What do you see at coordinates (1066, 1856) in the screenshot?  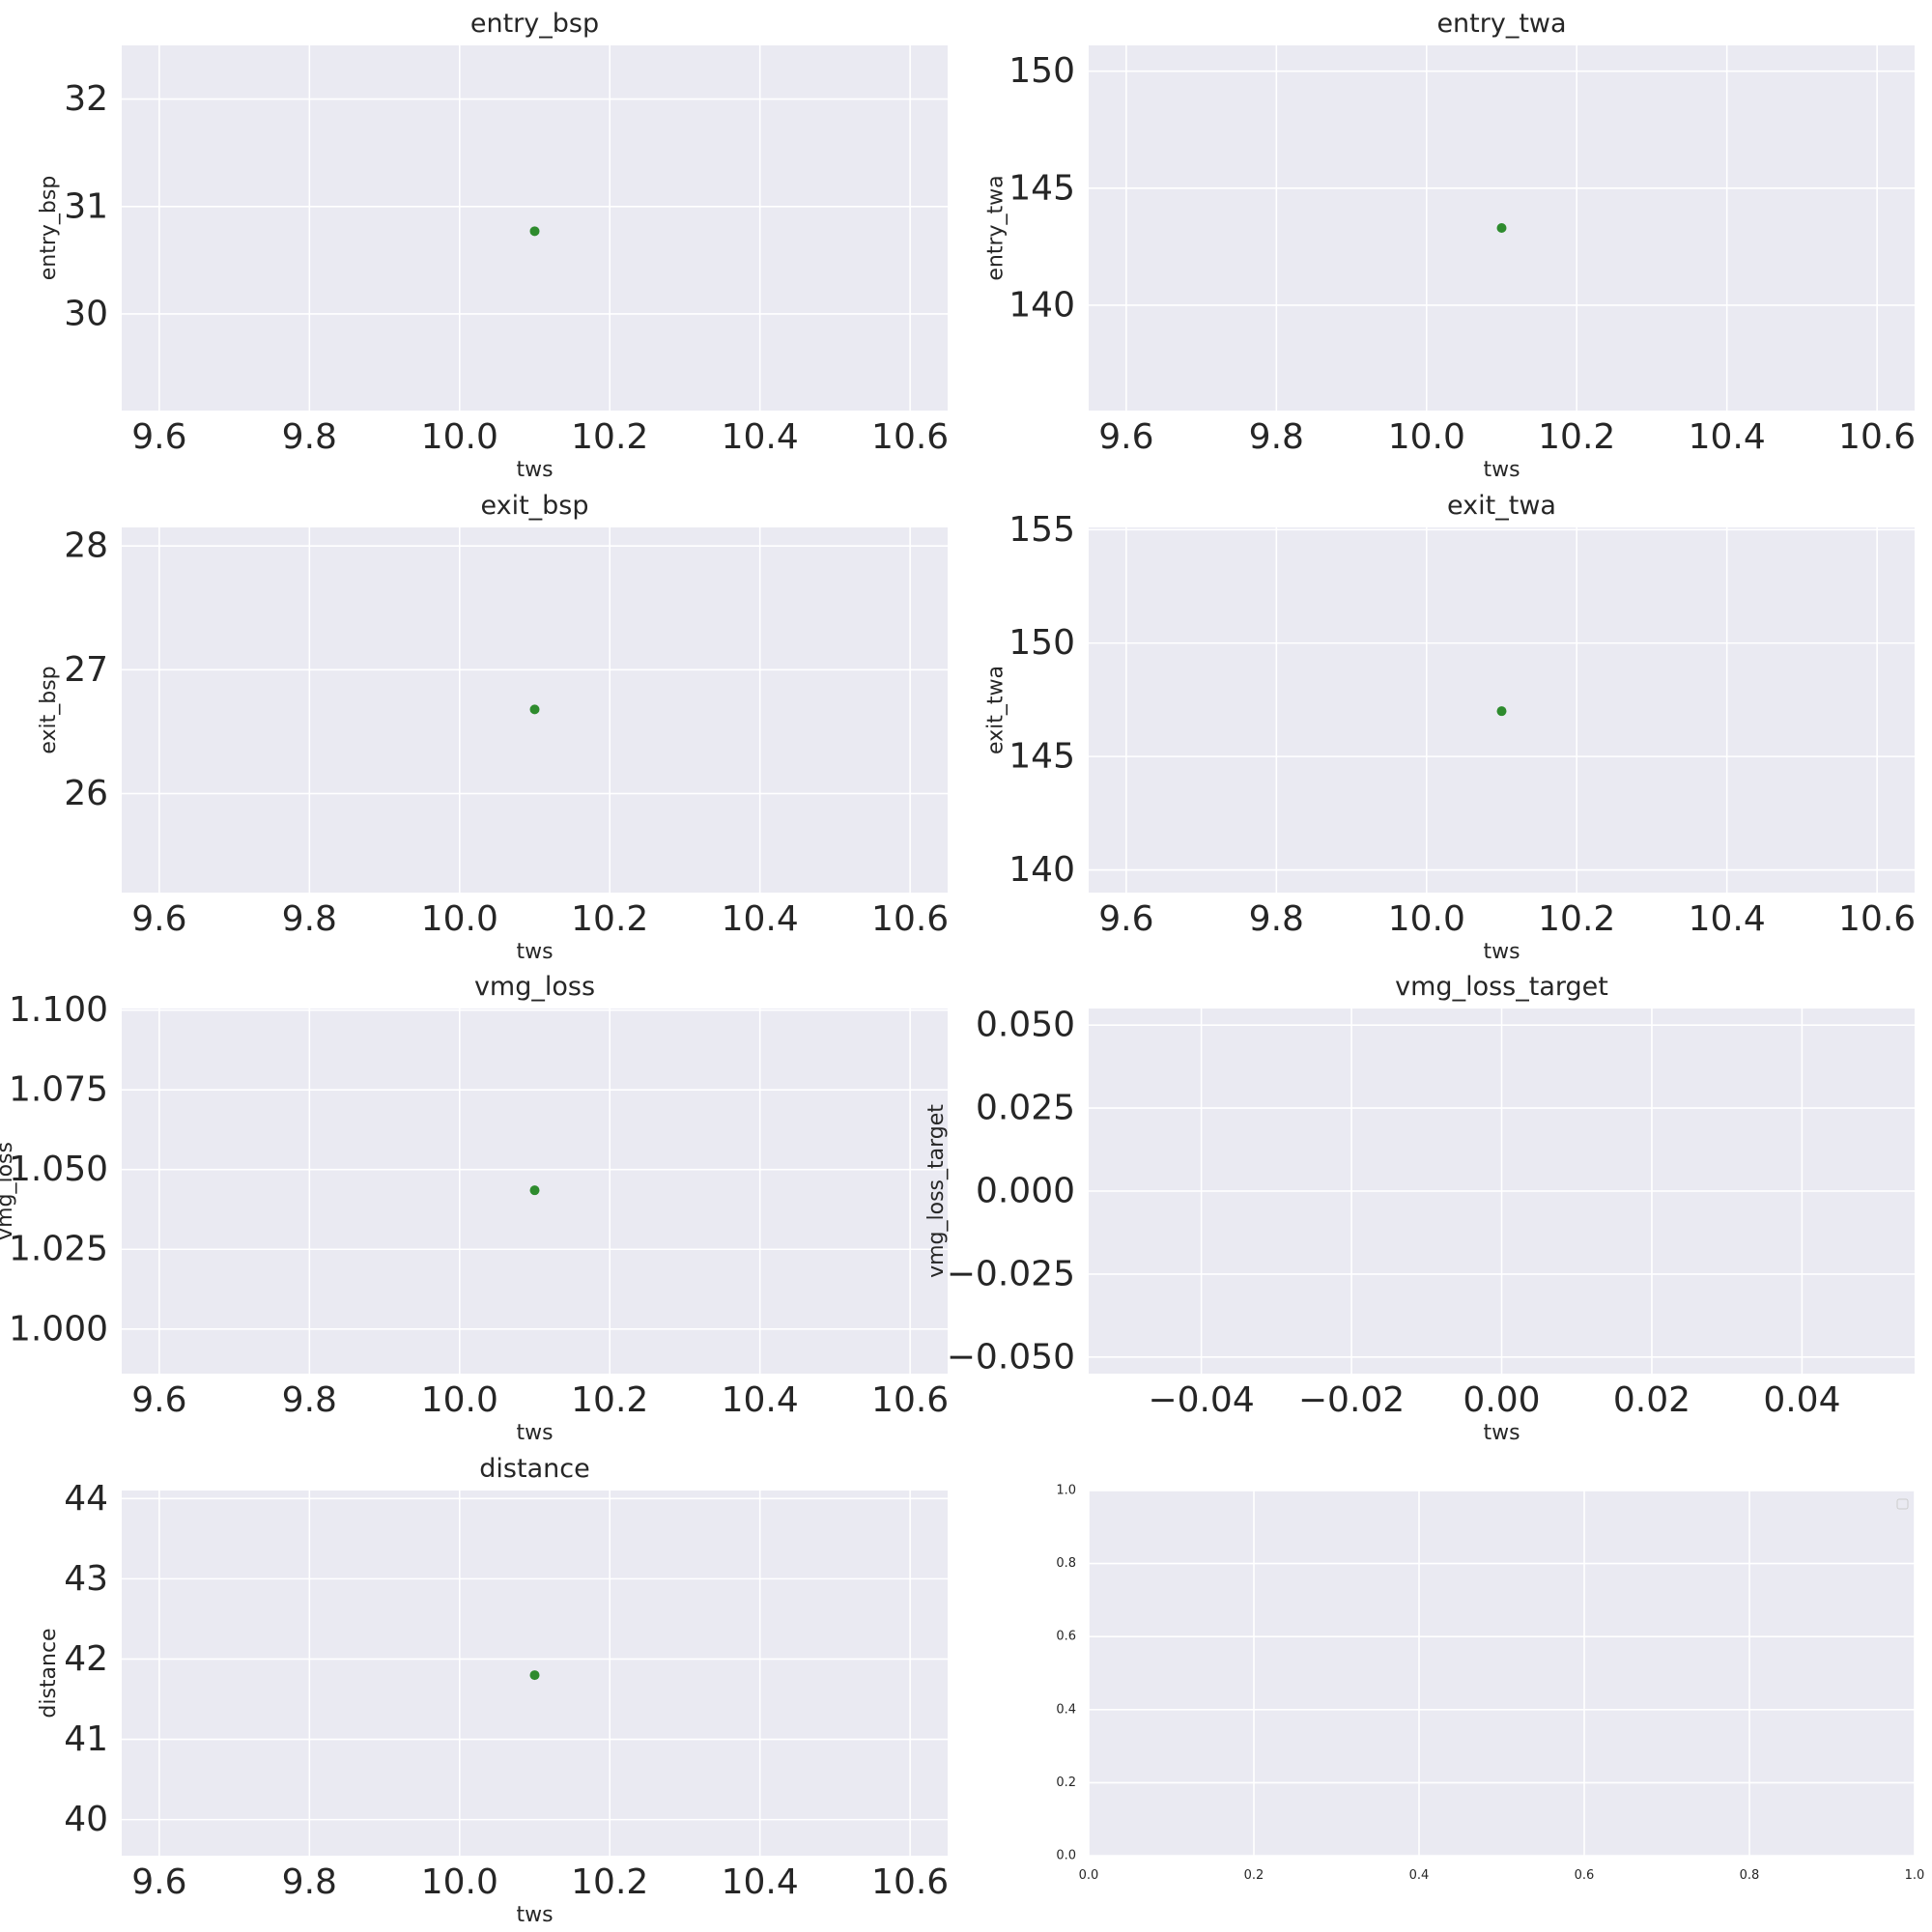 I see `y-tick-label: 0.0` at bounding box center [1066, 1856].